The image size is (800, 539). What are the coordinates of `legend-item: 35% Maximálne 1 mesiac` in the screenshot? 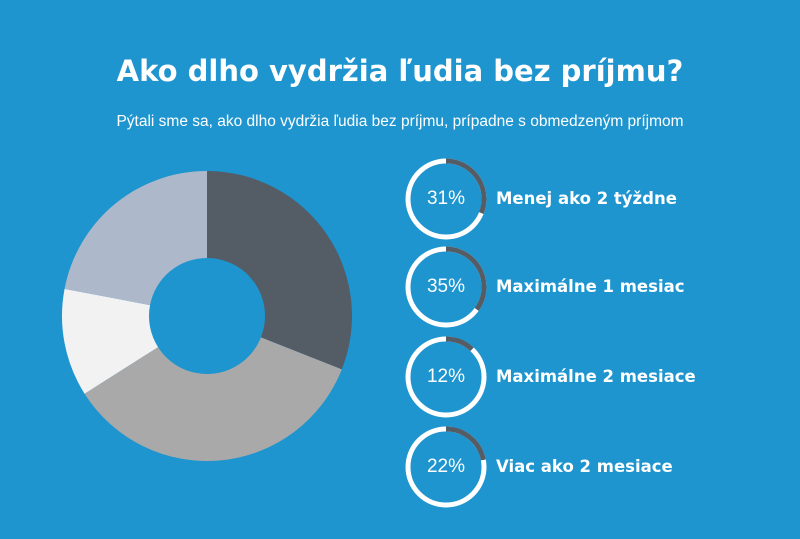 It's located at (599, 287).